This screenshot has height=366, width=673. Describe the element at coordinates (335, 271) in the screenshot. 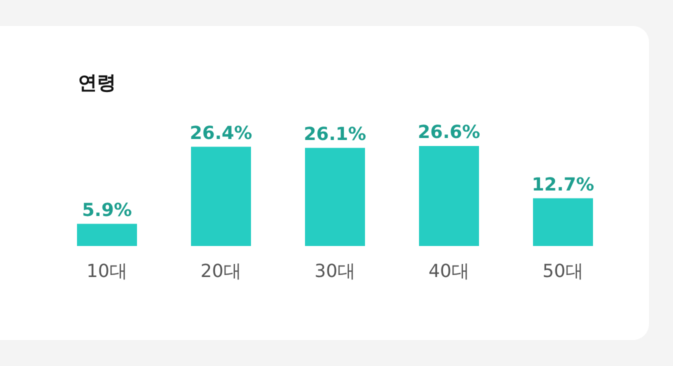

I see `x-tick-label: 30대` at that location.